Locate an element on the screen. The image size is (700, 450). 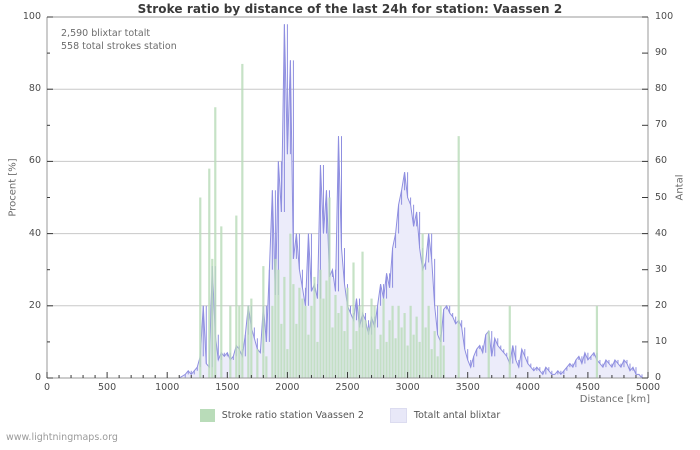
legend-swatch-blue is located at coordinates (398, 415).